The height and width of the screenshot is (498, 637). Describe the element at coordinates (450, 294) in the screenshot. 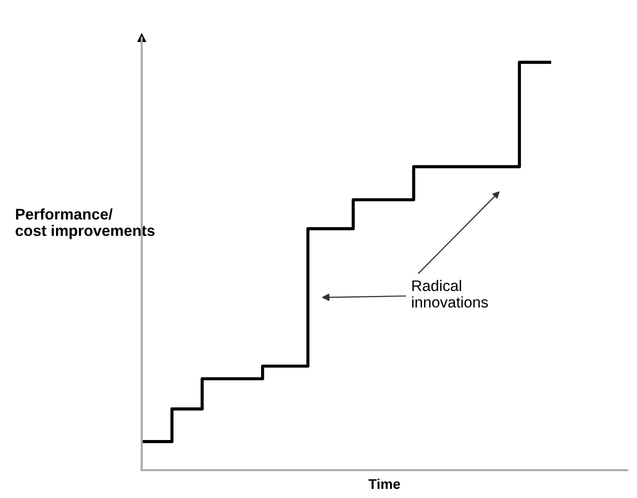

I see `annotation: Radical innovations` at that location.